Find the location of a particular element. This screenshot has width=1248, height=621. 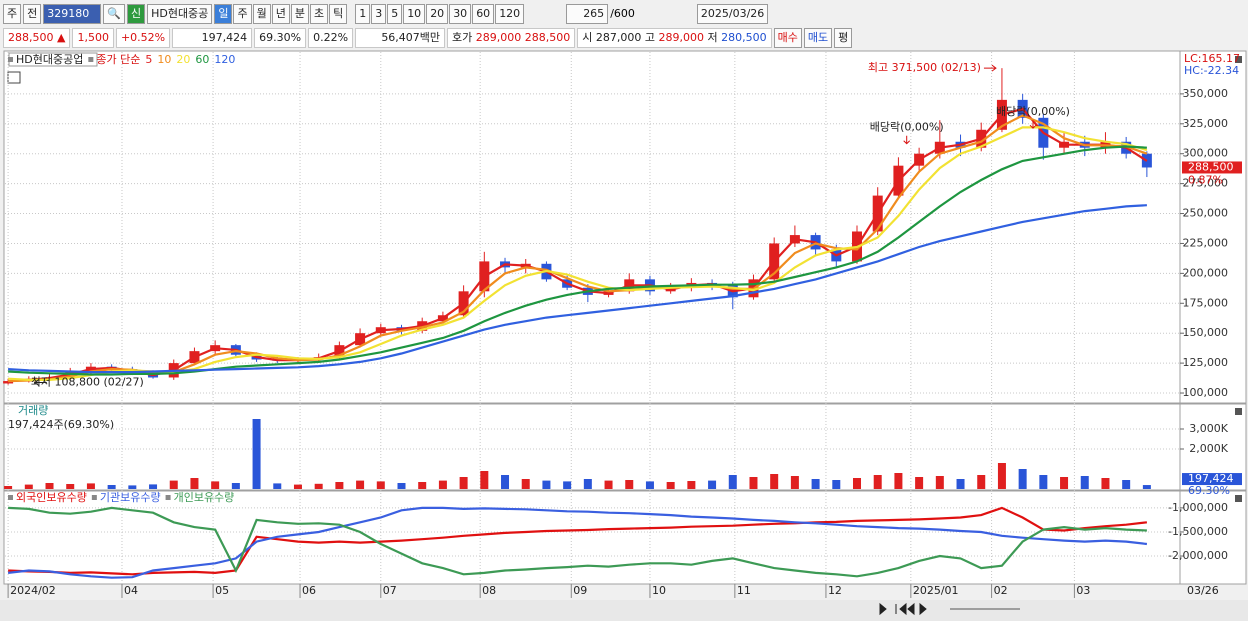

interval-button: 60 is located at coordinates (483, 14).